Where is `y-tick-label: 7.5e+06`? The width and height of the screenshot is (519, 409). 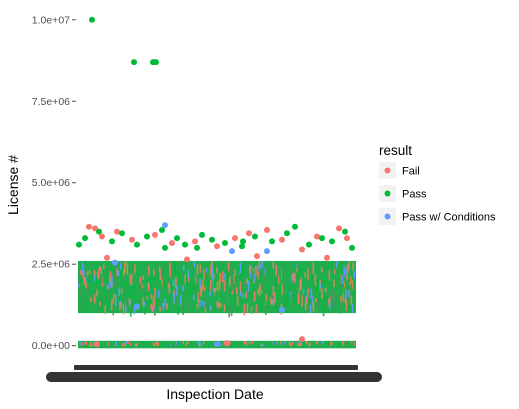 y-tick-label: 7.5e+06 is located at coordinates (51, 102).